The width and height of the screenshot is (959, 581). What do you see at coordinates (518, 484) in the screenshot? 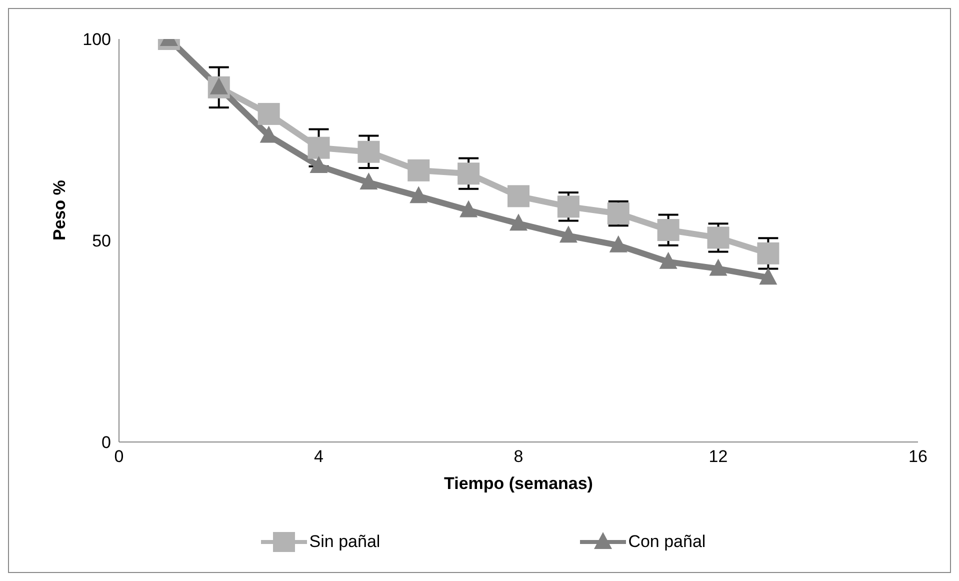
I see `x-axis-title: Tiempo (semanas)` at bounding box center [518, 484].